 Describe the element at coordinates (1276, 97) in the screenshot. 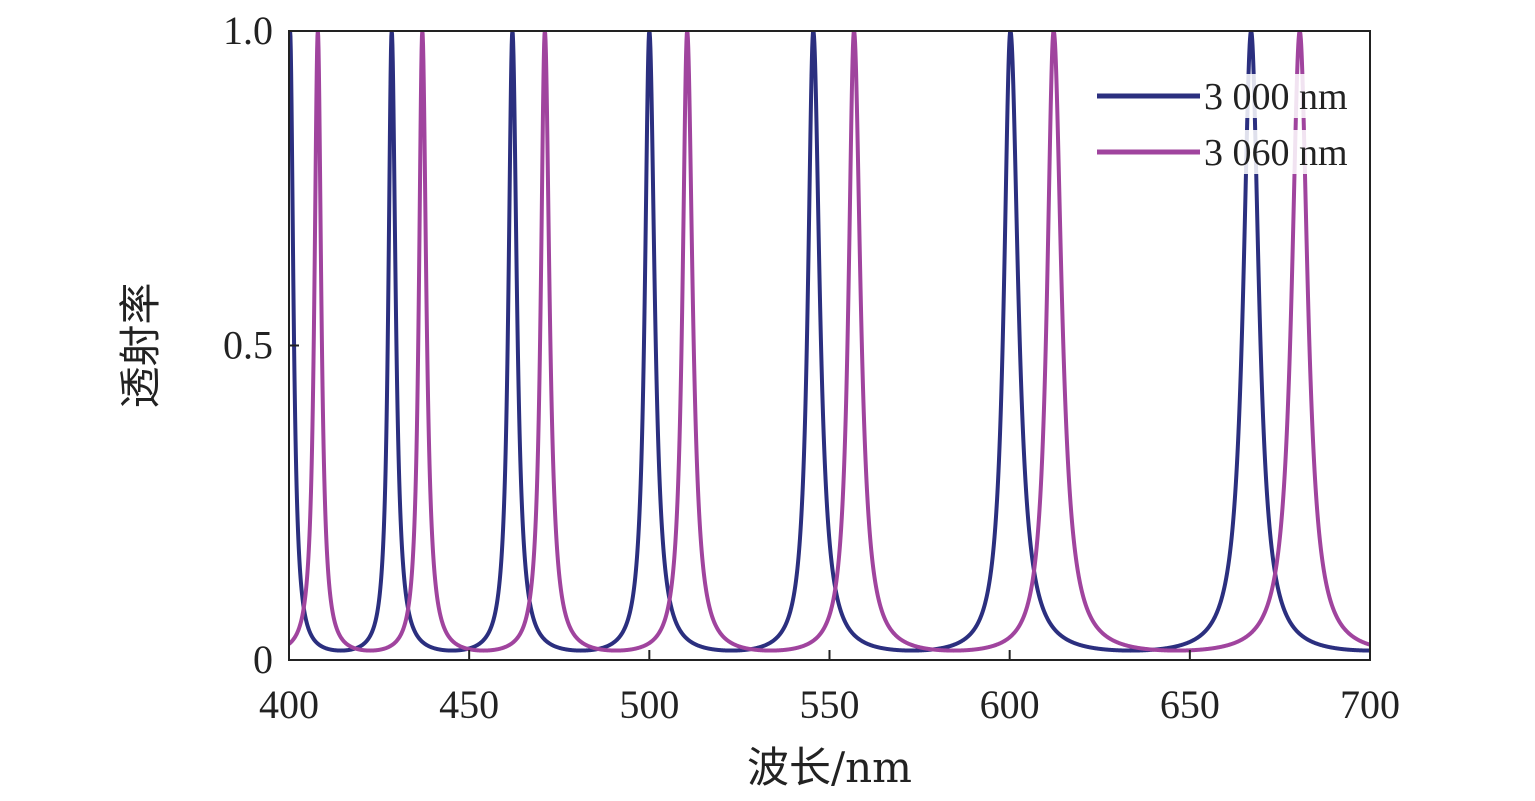

I see `legend-label-1: 3 000 nm` at that location.